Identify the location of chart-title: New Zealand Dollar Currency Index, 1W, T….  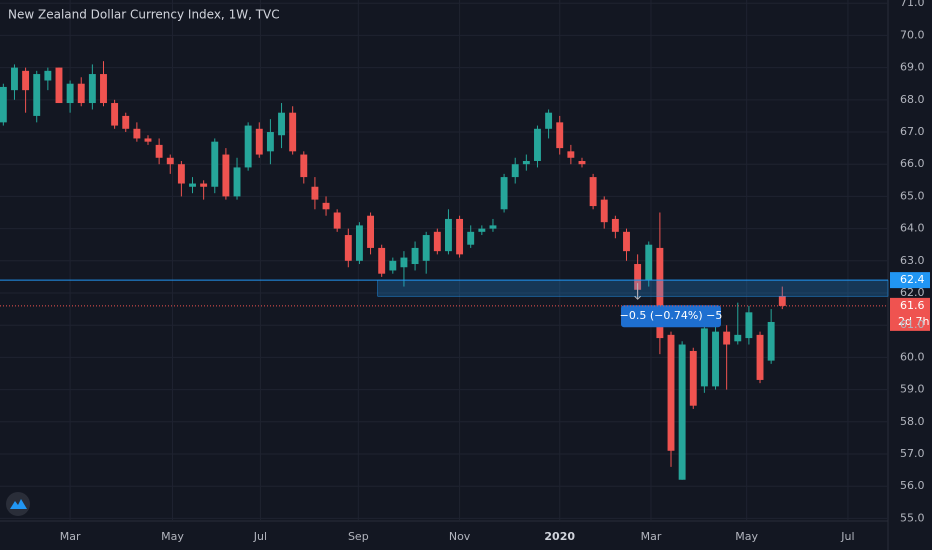
(144, 15).